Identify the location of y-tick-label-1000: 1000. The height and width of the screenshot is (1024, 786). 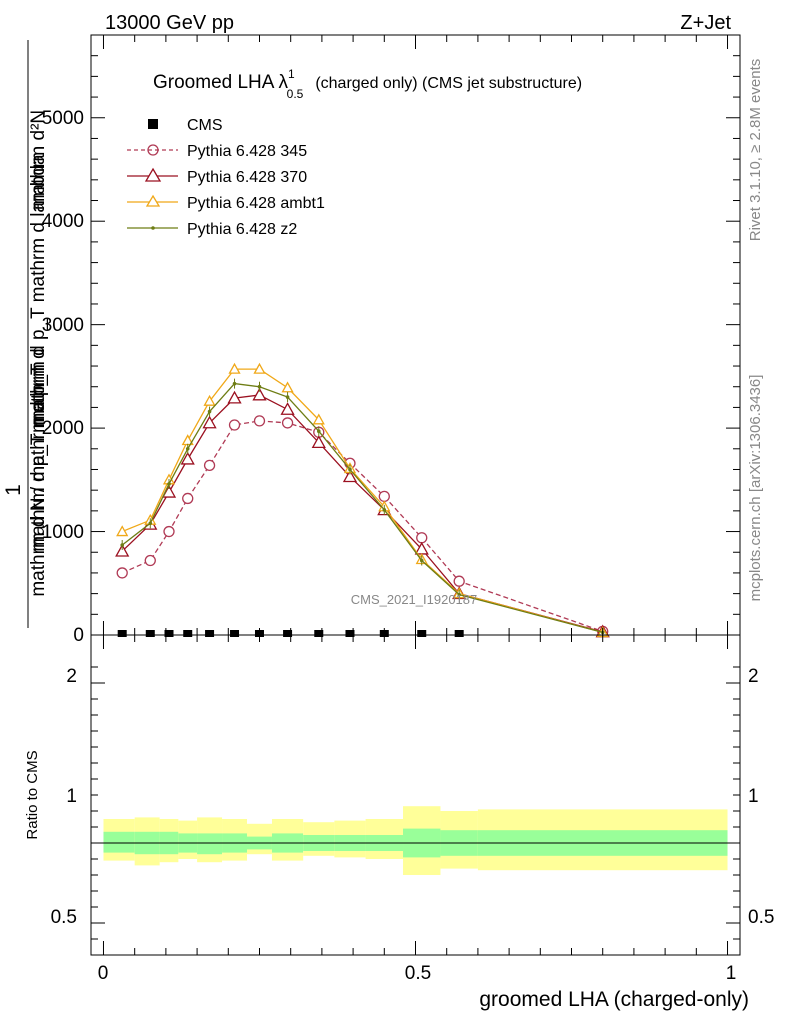
(63, 532).